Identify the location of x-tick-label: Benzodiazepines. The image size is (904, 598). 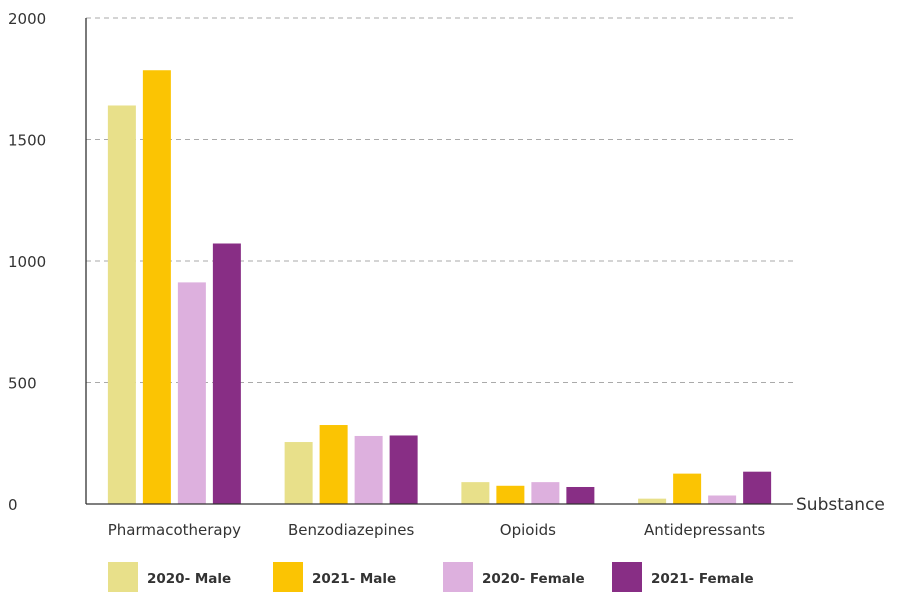
(351, 530).